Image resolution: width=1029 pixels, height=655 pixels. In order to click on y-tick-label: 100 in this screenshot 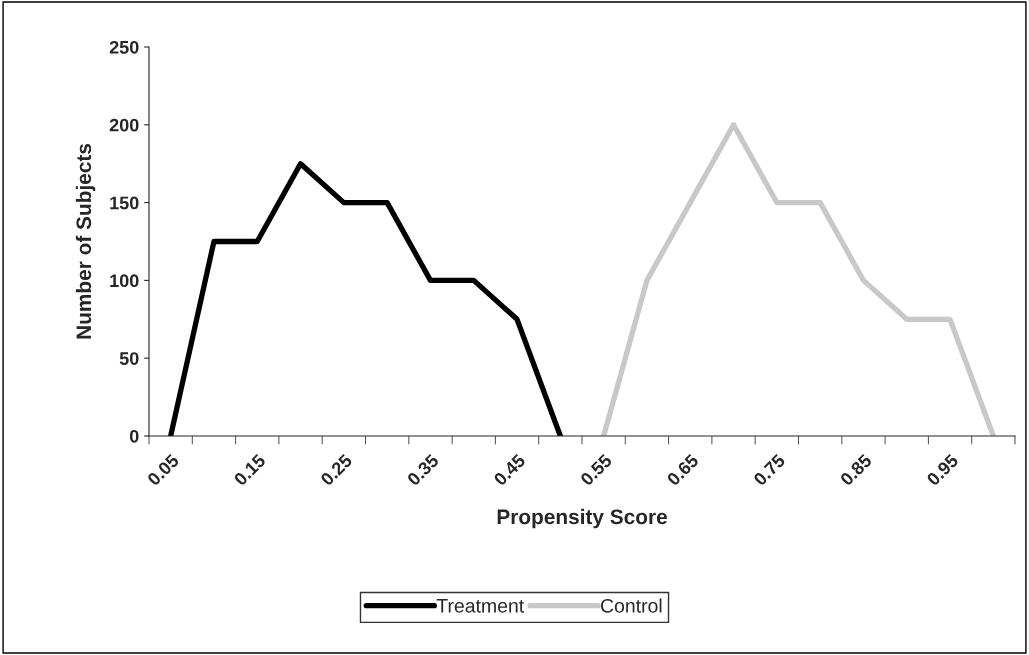, I will do `click(124, 281)`.